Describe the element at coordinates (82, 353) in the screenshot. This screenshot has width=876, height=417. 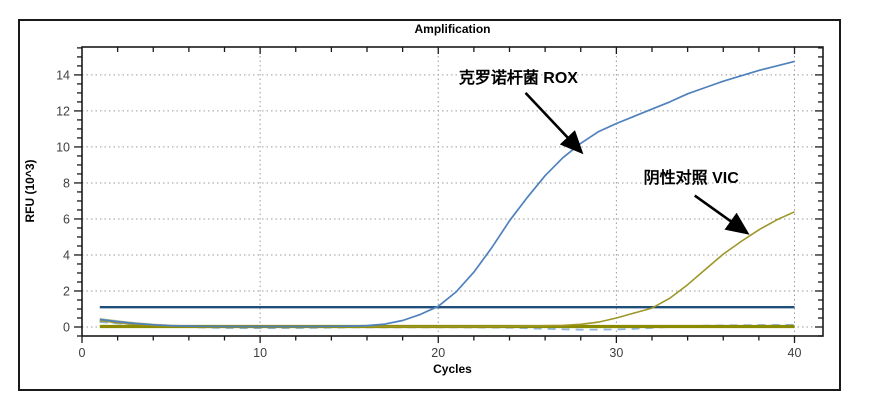
I see `x-tick-label: 0` at that location.